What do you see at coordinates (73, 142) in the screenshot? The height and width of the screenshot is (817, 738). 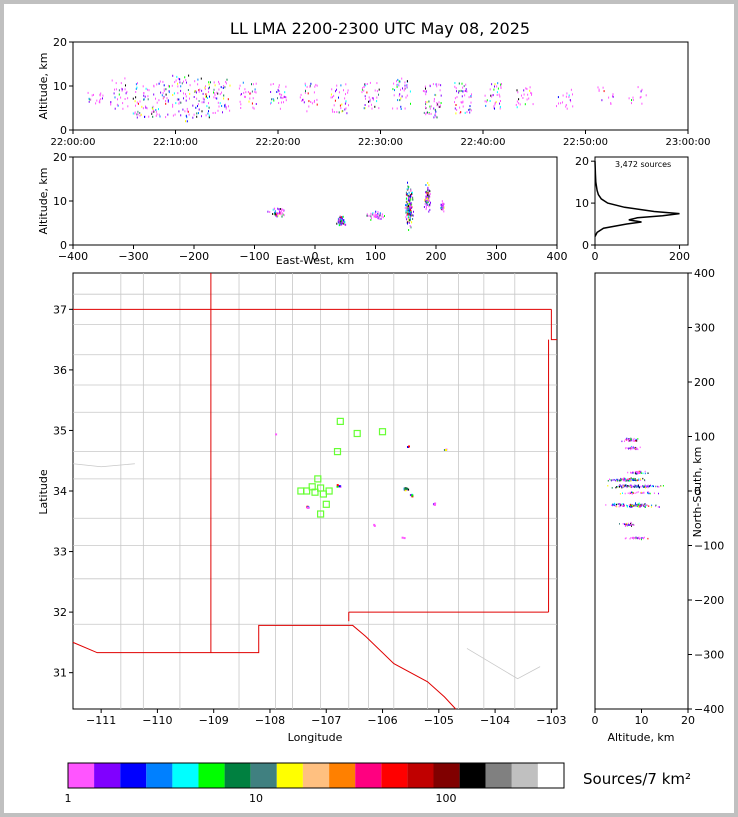 I see `time-xtick-label: 22:00:00` at bounding box center [73, 142].